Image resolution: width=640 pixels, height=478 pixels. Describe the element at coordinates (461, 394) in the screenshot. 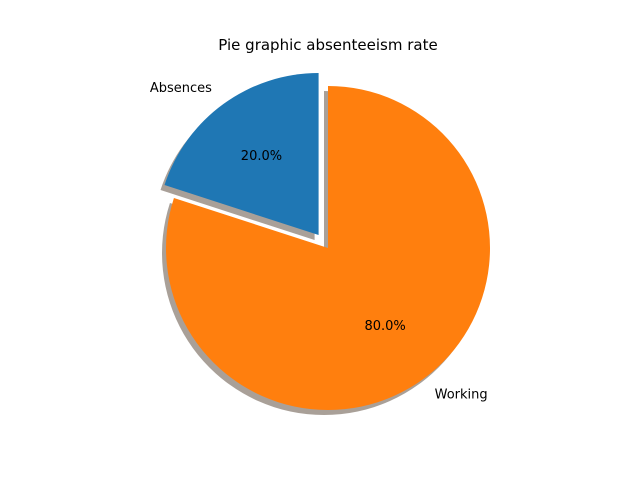

I see `slice-label-working: Working` at that location.